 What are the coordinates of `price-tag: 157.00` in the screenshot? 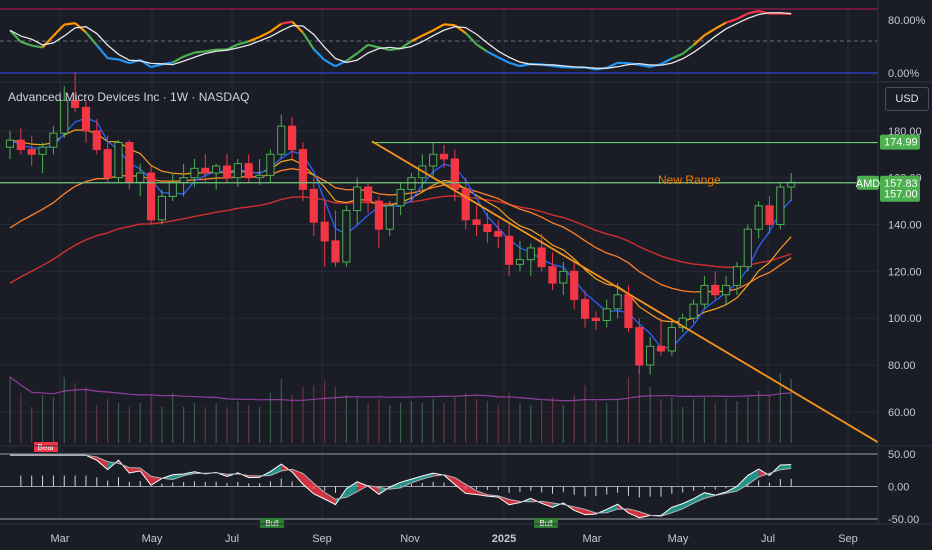 It's located at (901, 195).